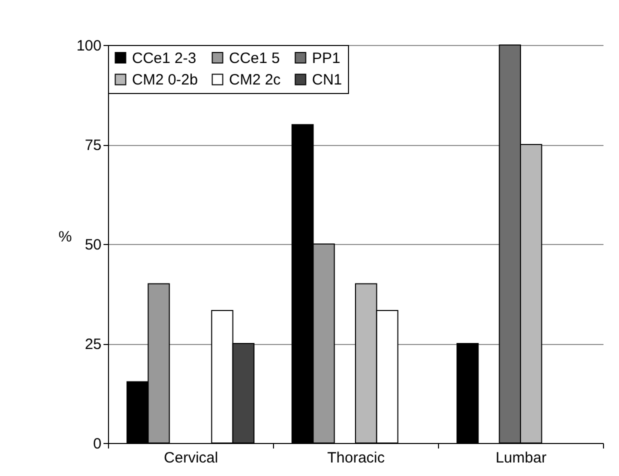 The height and width of the screenshot is (476, 619). I want to click on legend-label: CM2 2c, so click(255, 80).